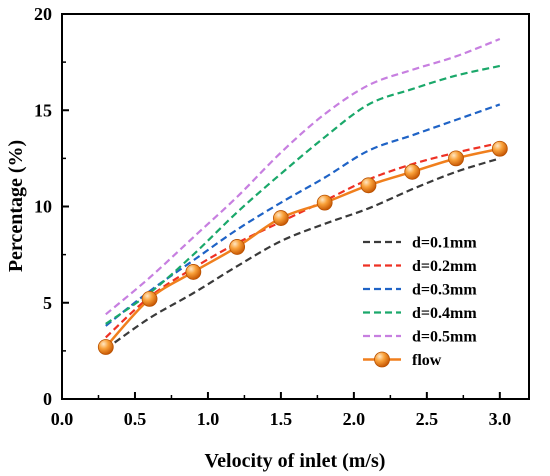 The width and height of the screenshot is (550, 476). Describe the element at coordinates (500, 419) in the screenshot. I see `x-tick-label: 3.0` at that location.